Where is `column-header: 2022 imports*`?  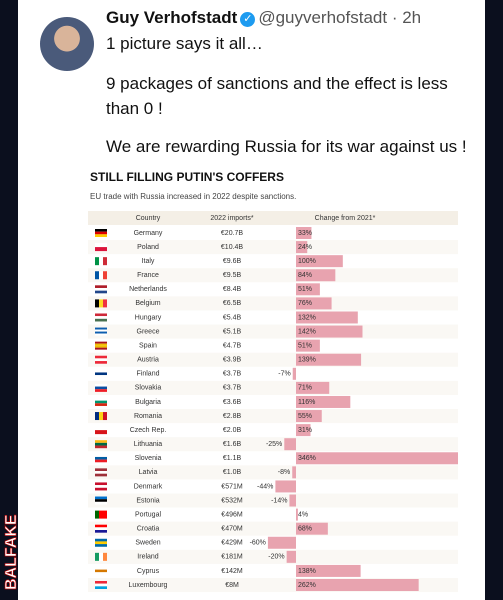
column-header: 2022 imports* is located at coordinates (231, 218).